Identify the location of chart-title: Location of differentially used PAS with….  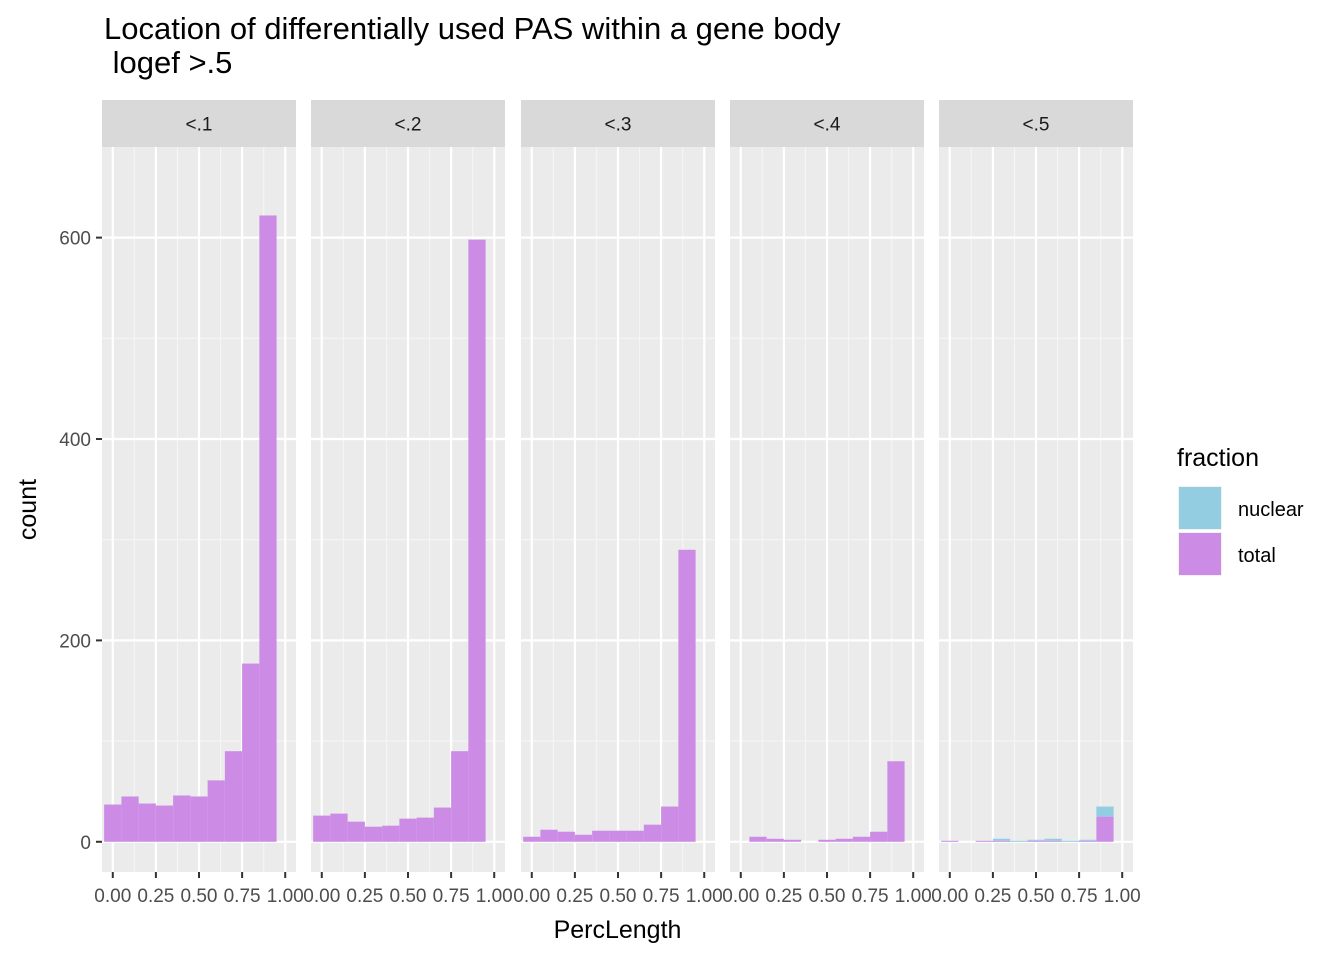
(472, 46).